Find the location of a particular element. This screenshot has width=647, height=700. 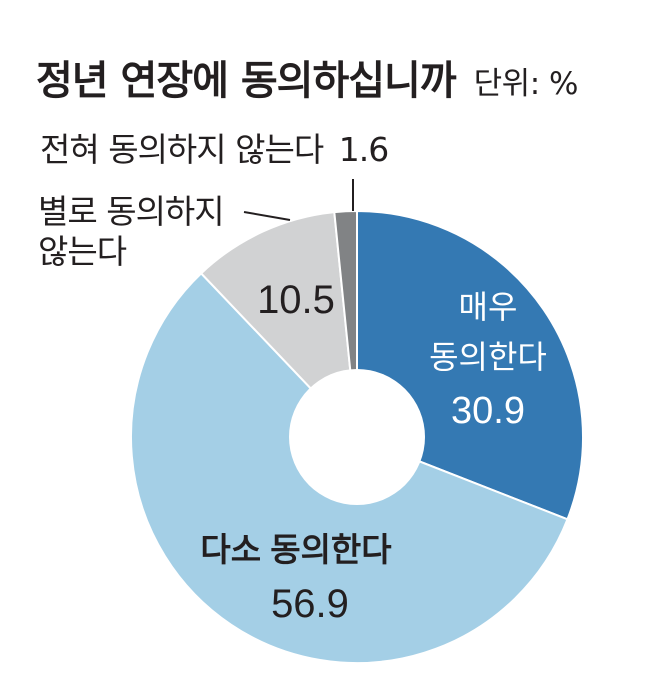

label-not-at-all-agree-value: 1.6 is located at coordinates (363, 149).